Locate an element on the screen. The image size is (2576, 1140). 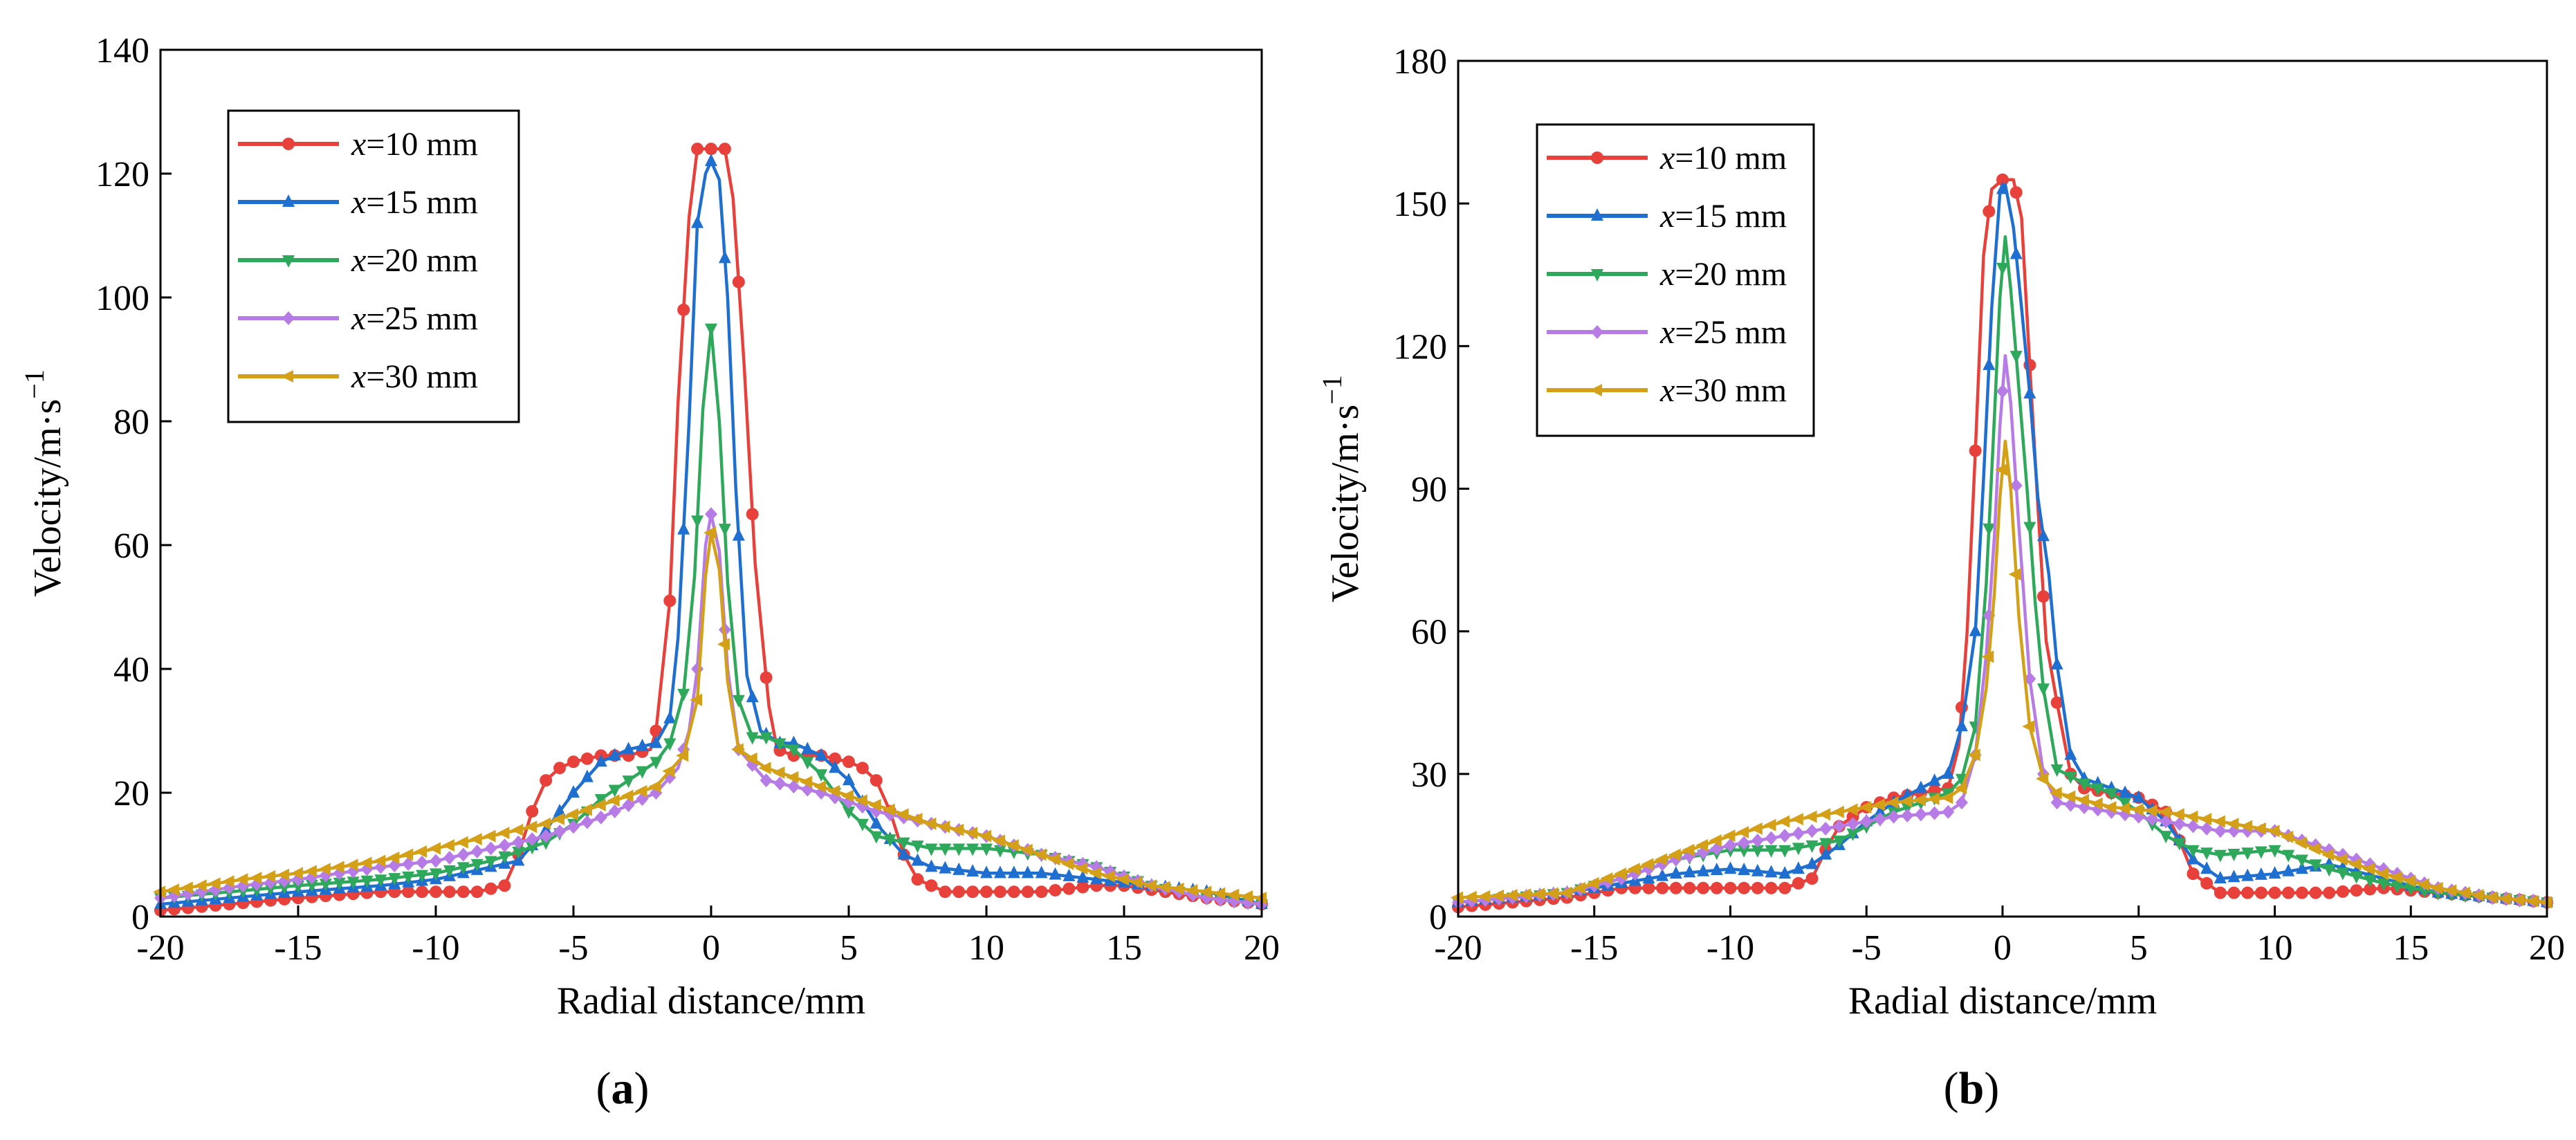
y-axis-title: Velocity/m·s−1 is located at coordinates (44, 483).